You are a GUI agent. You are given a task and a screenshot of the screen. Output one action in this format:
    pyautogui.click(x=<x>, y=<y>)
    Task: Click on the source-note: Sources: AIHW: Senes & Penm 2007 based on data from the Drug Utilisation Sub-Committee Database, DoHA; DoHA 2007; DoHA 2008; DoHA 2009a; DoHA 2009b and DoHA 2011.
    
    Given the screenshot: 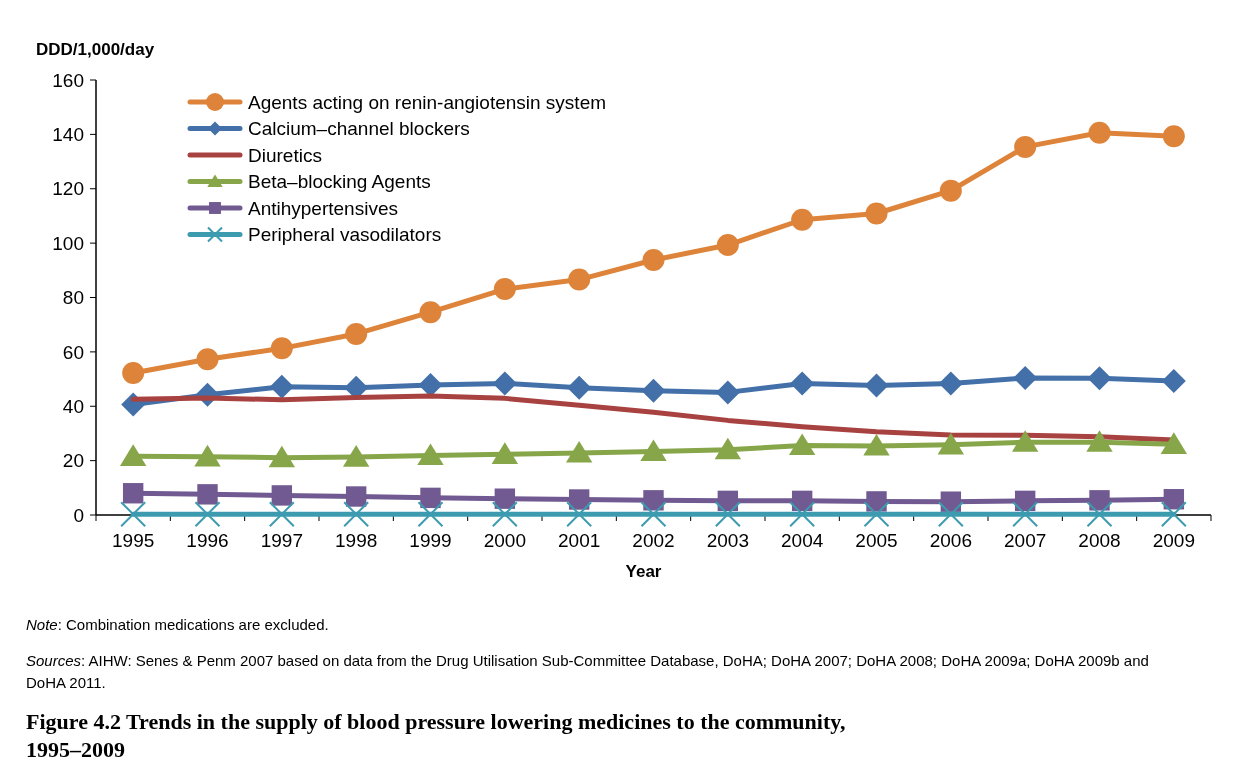 What is the action you would take?
    pyautogui.click(x=588, y=672)
    